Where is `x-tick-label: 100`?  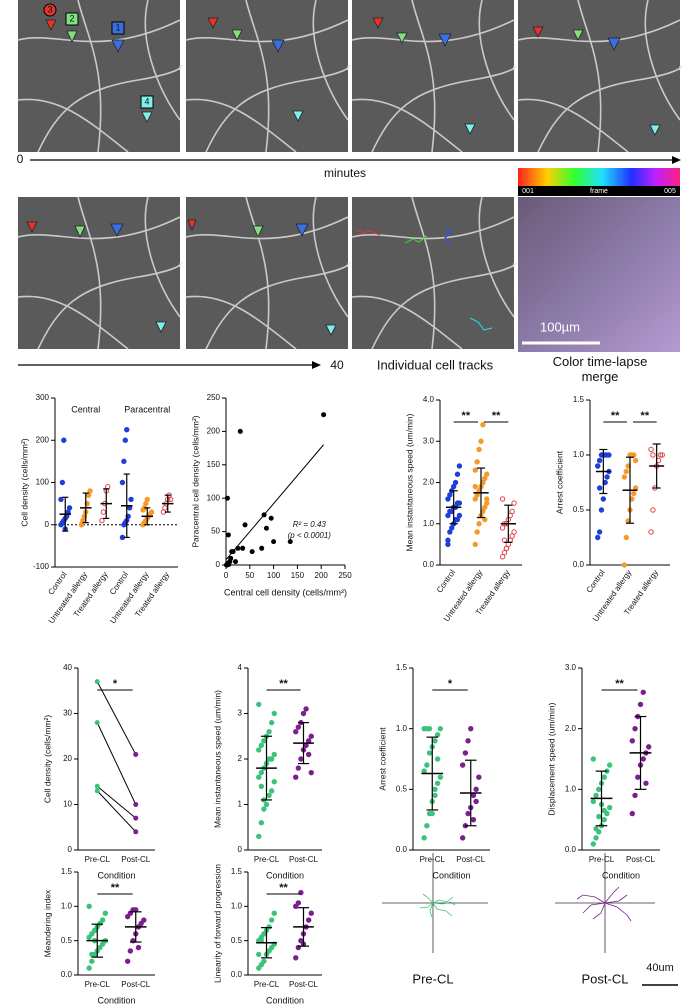 x-tick-label: 100 is located at coordinates (274, 575).